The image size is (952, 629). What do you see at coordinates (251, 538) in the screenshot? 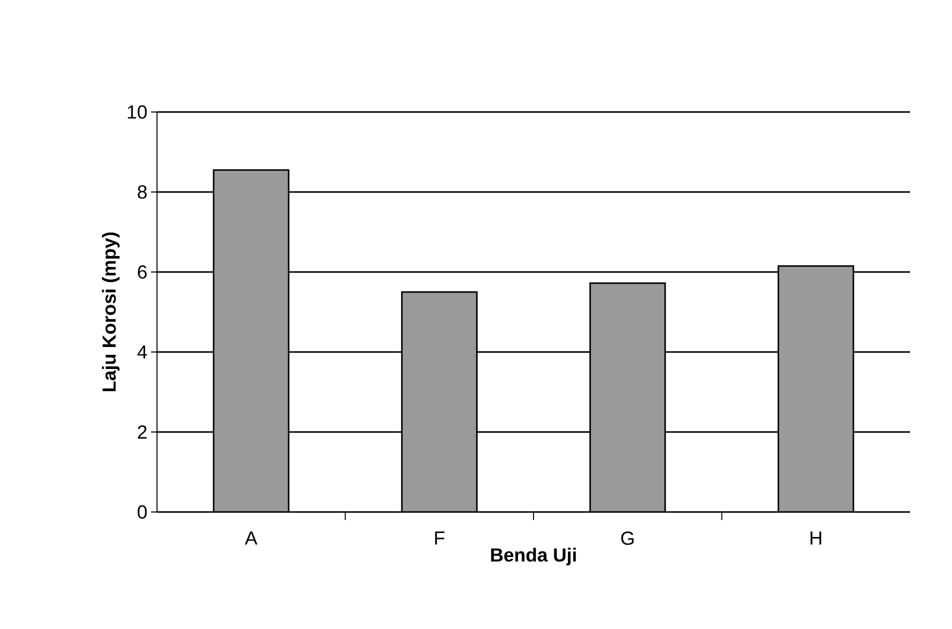
I see `x-tick-label: A` at bounding box center [251, 538].